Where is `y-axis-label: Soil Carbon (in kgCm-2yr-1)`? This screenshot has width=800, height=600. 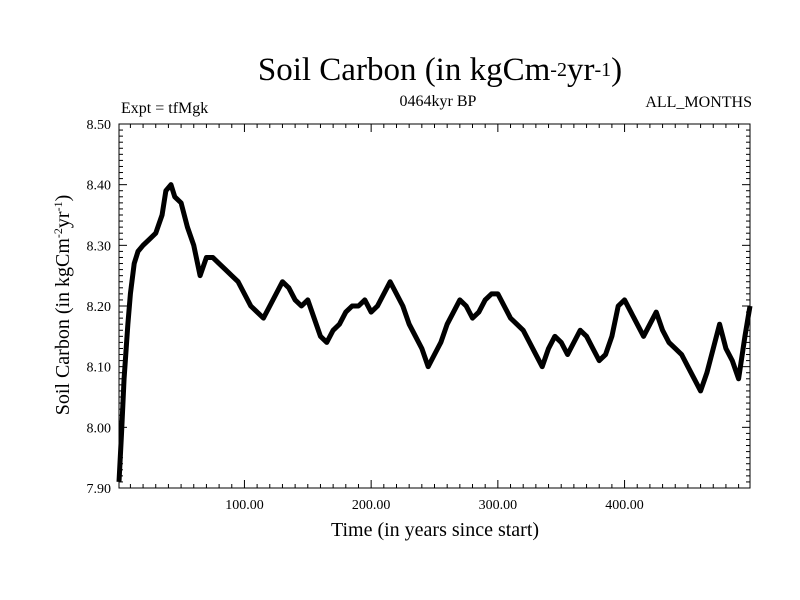
y-axis-label: Soil Carbon (in kgCm-2yr-1) is located at coordinates (62, 305).